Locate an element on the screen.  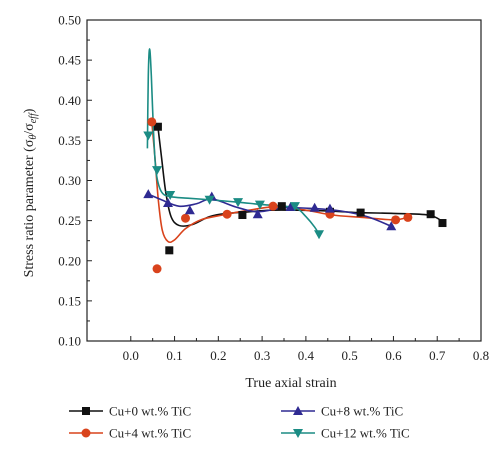
y-tick-label: 0.20 is located at coordinates (69, 260).